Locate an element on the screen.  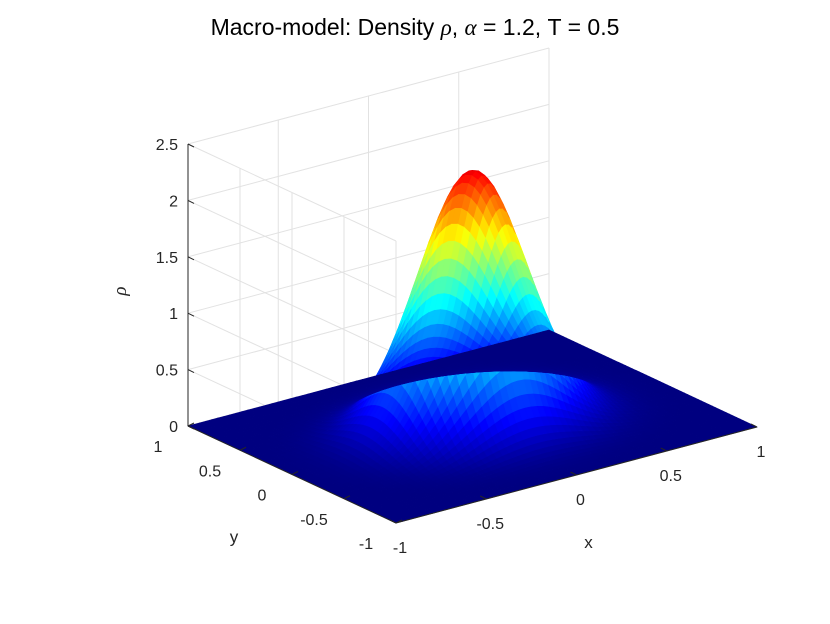
z-tick-label: 2 is located at coordinates (173, 201).